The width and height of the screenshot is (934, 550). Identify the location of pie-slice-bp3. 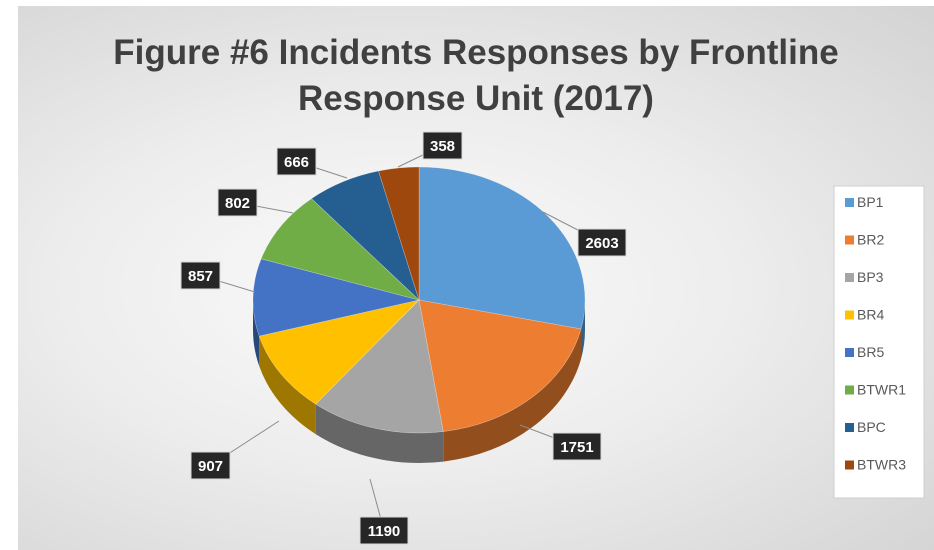
(379, 366).